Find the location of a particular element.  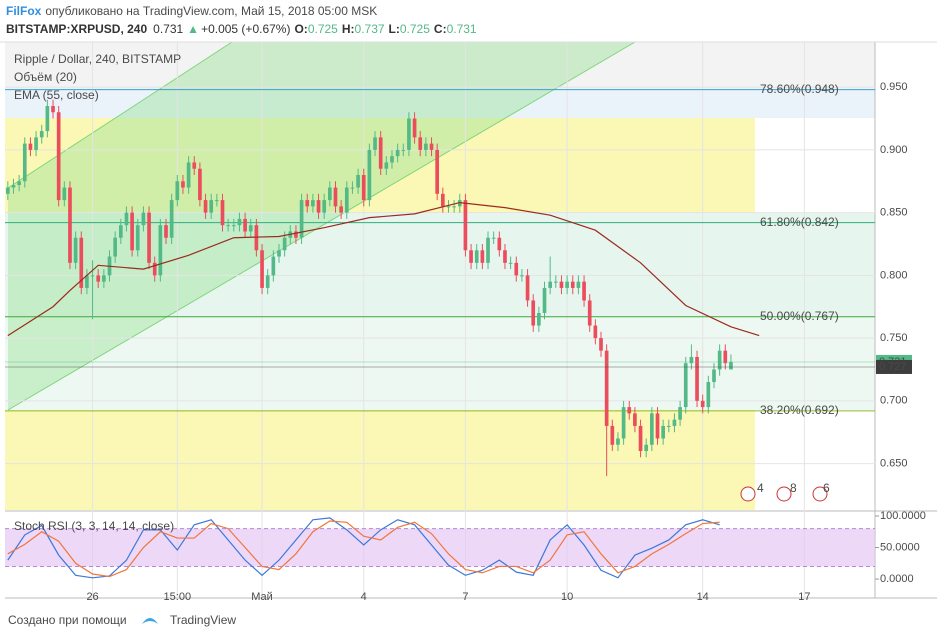

event-count: 6 is located at coordinates (826, 488).